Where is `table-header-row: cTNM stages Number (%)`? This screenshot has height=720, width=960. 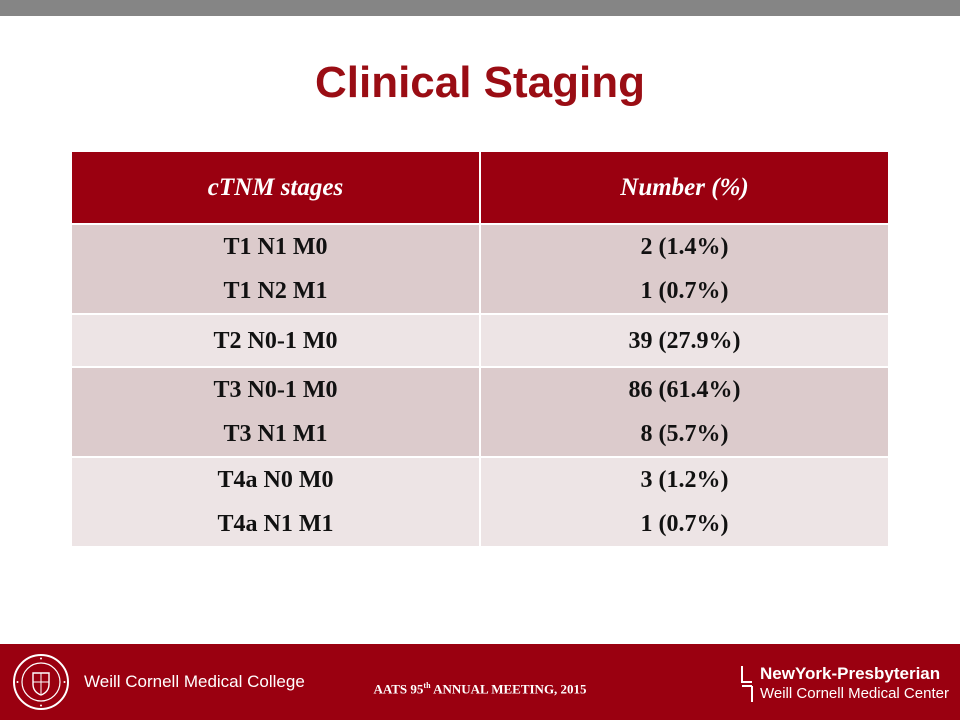
table-header-row: cTNM stages Number (%) is located at coordinates (480, 188).